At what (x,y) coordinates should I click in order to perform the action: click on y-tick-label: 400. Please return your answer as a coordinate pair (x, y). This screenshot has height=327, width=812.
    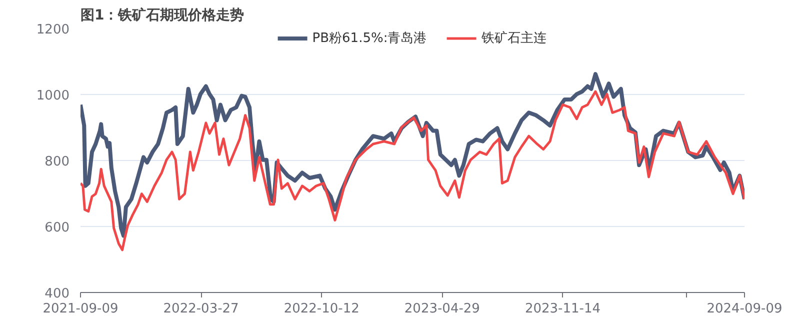
    Looking at the image, I should click on (57, 294).